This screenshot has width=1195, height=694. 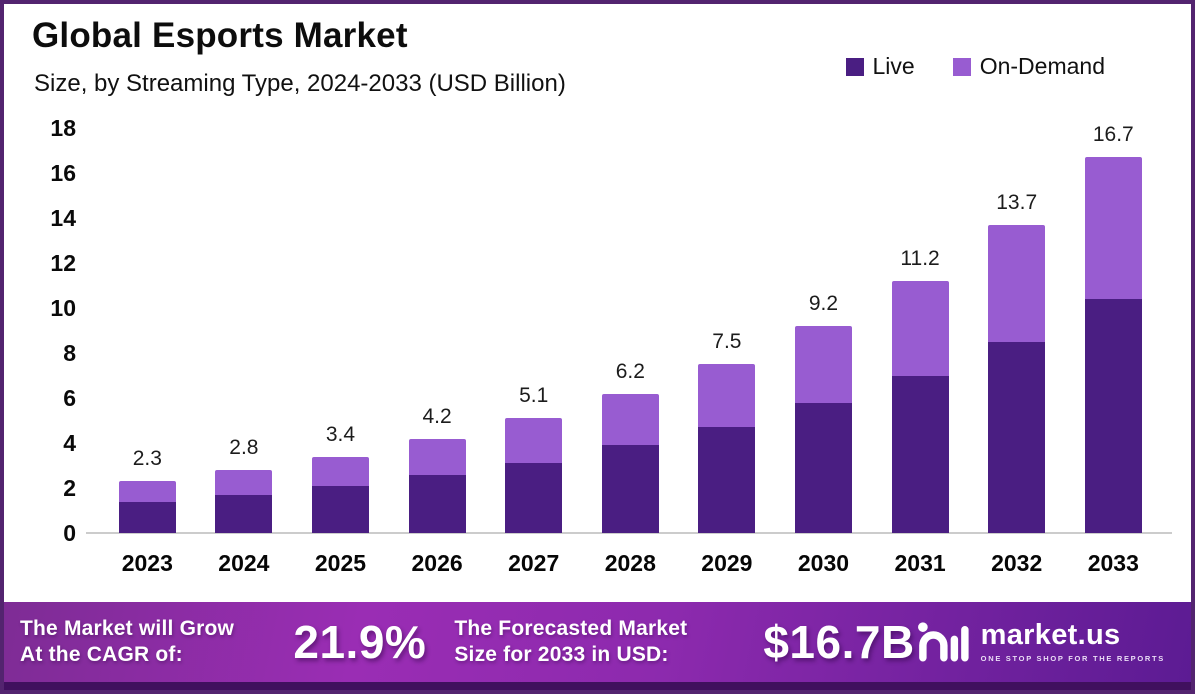 What do you see at coordinates (69, 488) in the screenshot?
I see `y-axis-tick-label: 2` at bounding box center [69, 488].